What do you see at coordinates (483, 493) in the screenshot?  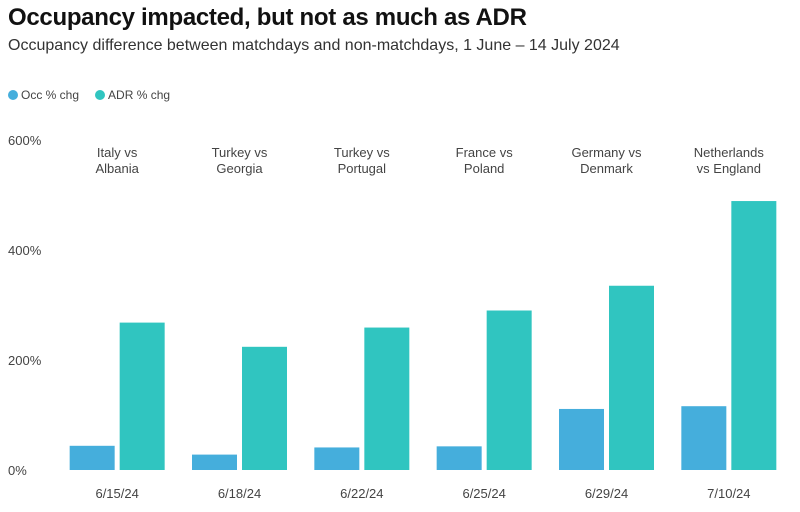 I see `x-tick-label: 6/25/24` at bounding box center [483, 493].